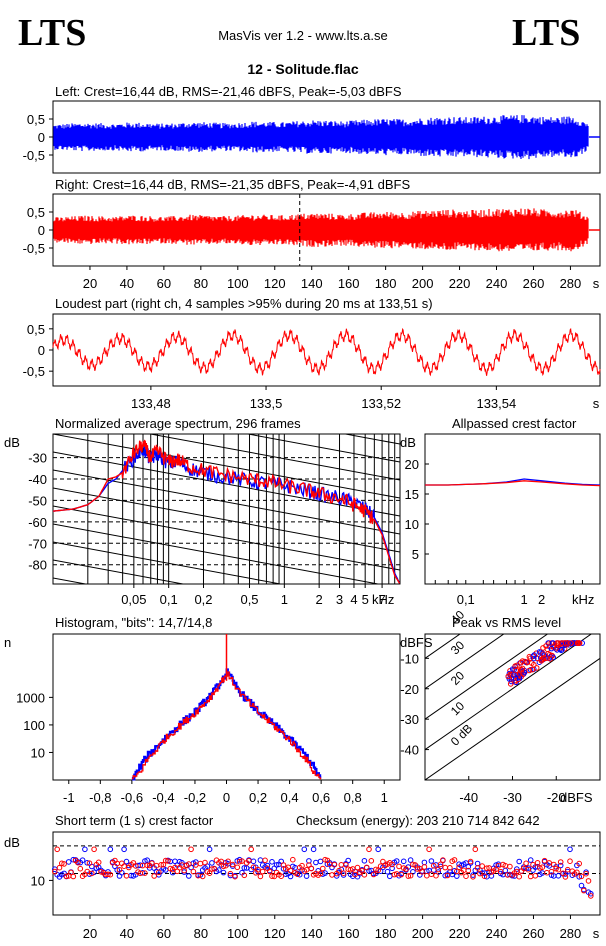 This screenshot has height=946, width=606. Describe the element at coordinates (178, 423) in the screenshot. I see `spectrum-title: Normalized average spectrum, 296 frames` at that location.